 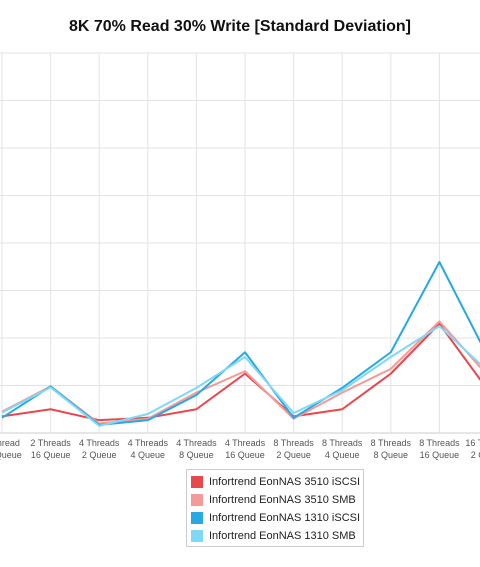 What do you see at coordinates (285, 518) in the screenshot?
I see `legend-label: Infortrend EonNAS 1310 iSCSI` at bounding box center [285, 518].